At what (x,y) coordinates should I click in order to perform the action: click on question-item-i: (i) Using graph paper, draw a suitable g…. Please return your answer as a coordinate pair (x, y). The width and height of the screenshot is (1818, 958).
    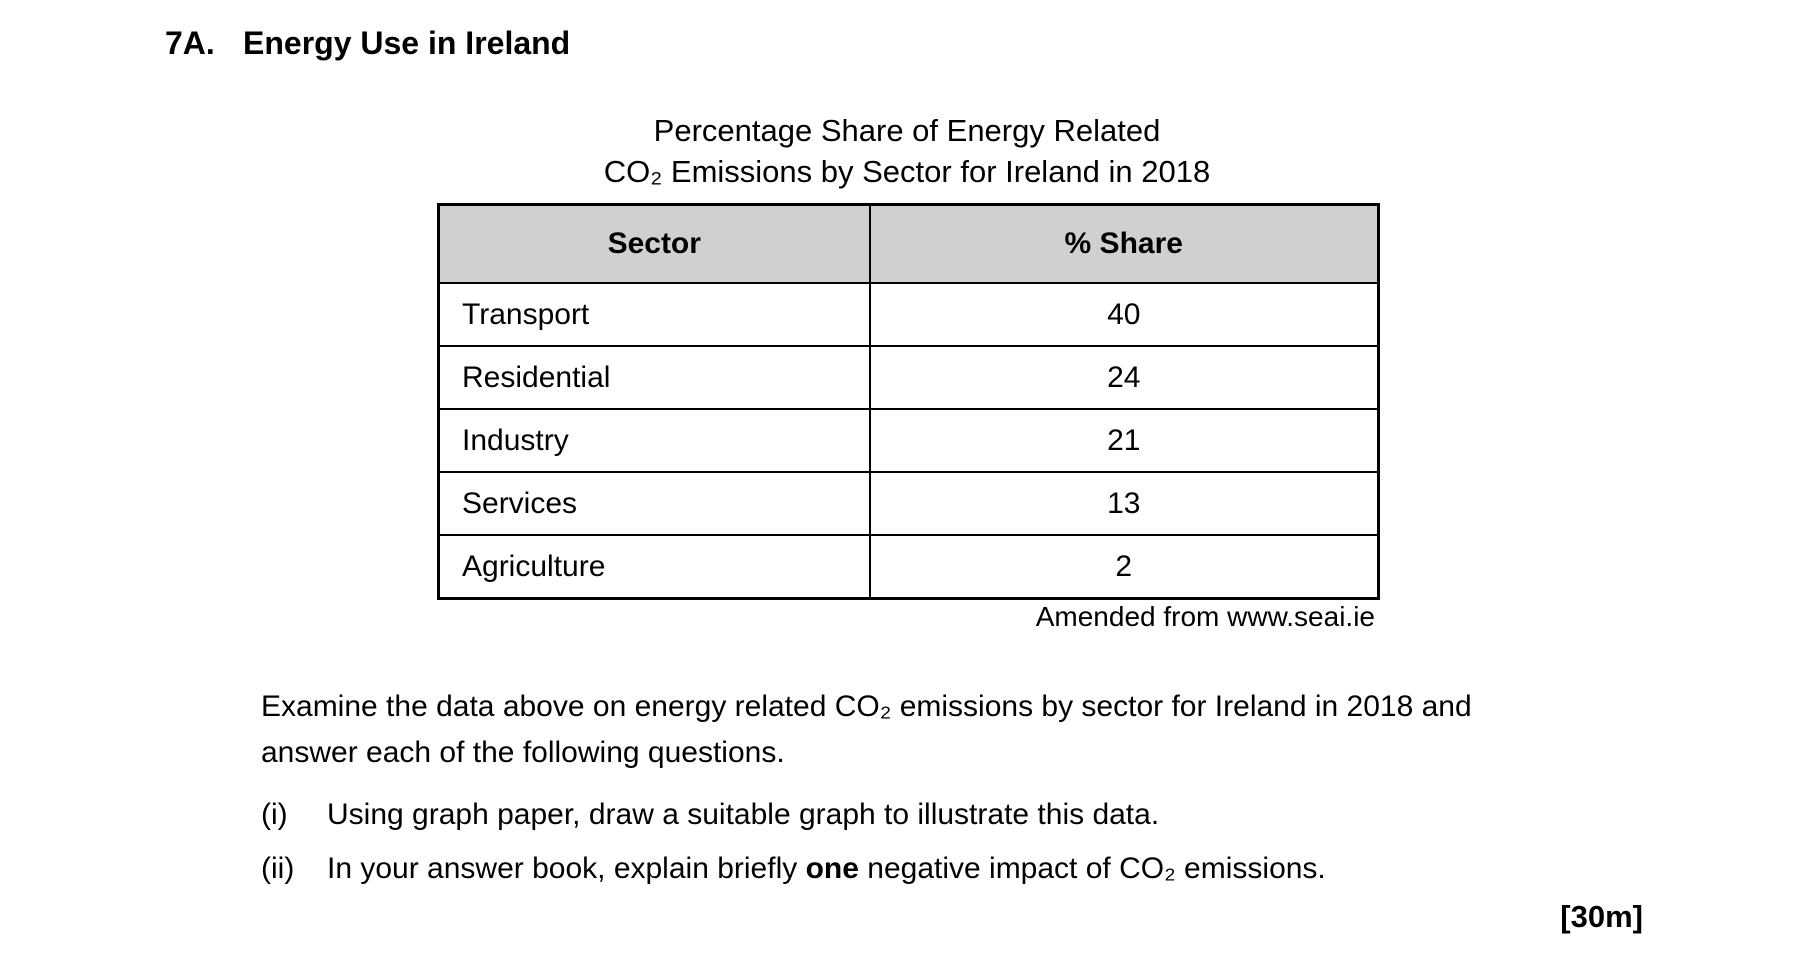
    Looking at the image, I should click on (710, 815).